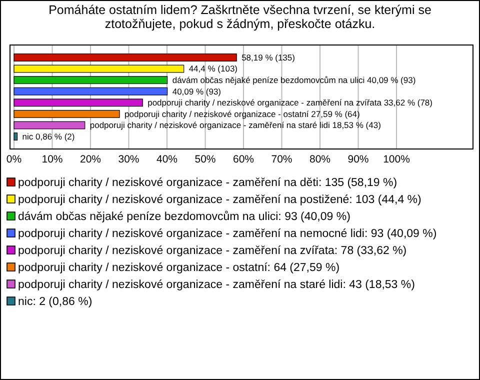 Image resolution: width=480 pixels, height=380 pixels. What do you see at coordinates (320, 159) in the screenshot?
I see `x-tick-label: 80%` at bounding box center [320, 159].